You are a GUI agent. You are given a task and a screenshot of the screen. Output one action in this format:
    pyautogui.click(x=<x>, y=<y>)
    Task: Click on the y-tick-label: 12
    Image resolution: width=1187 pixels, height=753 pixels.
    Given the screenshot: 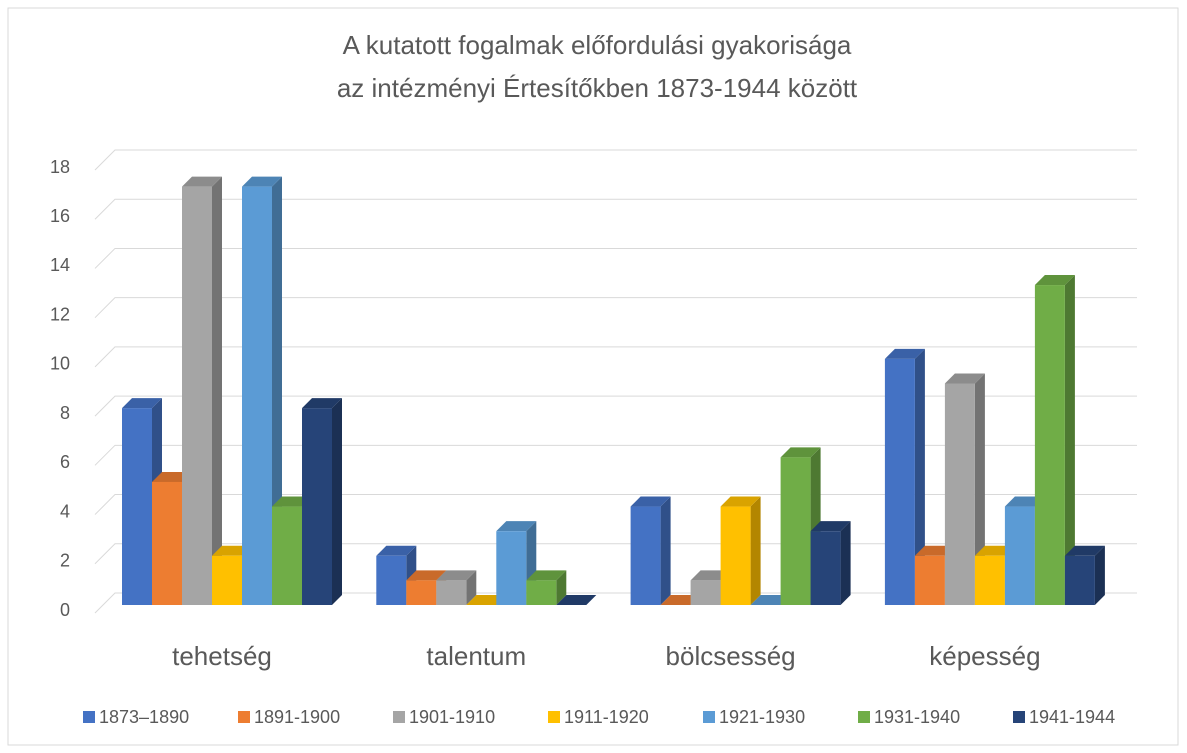 What is the action you would take?
    pyautogui.click(x=60, y=314)
    